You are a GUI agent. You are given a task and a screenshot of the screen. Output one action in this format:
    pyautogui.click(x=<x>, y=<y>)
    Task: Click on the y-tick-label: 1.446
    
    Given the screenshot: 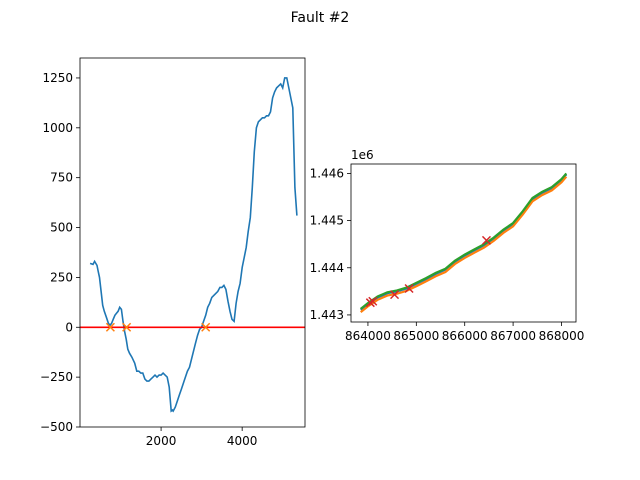 What is the action you would take?
    pyautogui.click(x=327, y=173)
    